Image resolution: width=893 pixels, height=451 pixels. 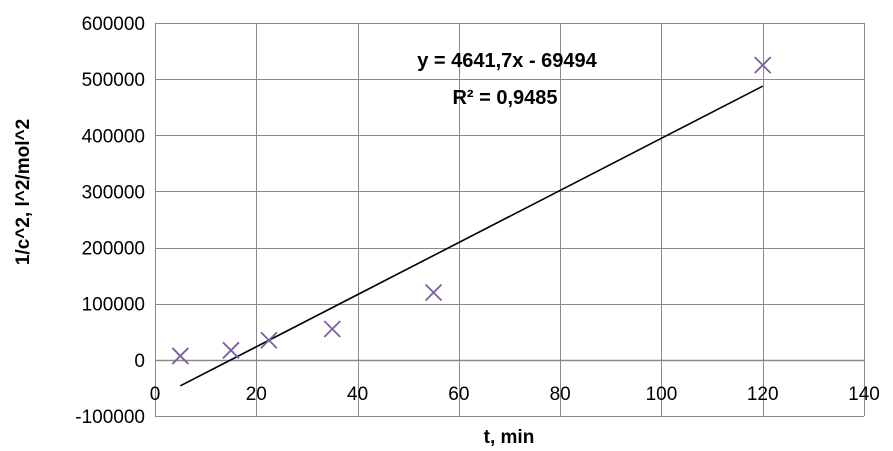 I want to click on y-axis-title: 1/c^2, l^2/mol^2, so click(x=23, y=192).